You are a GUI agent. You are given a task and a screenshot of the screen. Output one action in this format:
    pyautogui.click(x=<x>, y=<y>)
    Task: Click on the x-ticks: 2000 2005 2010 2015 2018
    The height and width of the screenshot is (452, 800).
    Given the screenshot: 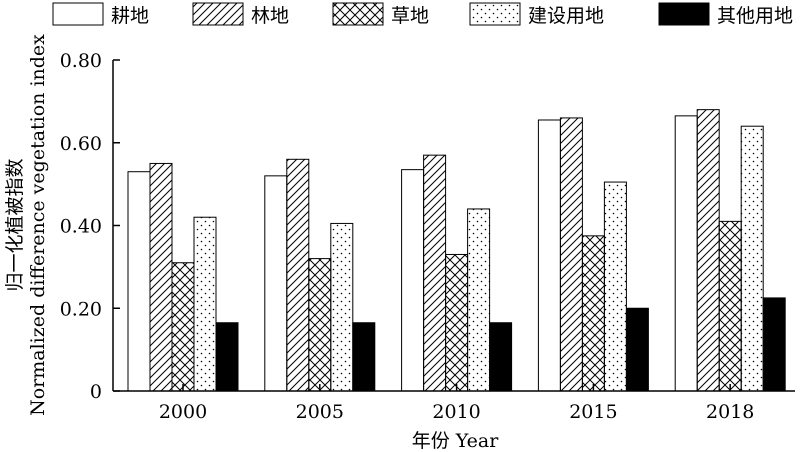 What is the action you would take?
    pyautogui.click(x=456, y=403)
    